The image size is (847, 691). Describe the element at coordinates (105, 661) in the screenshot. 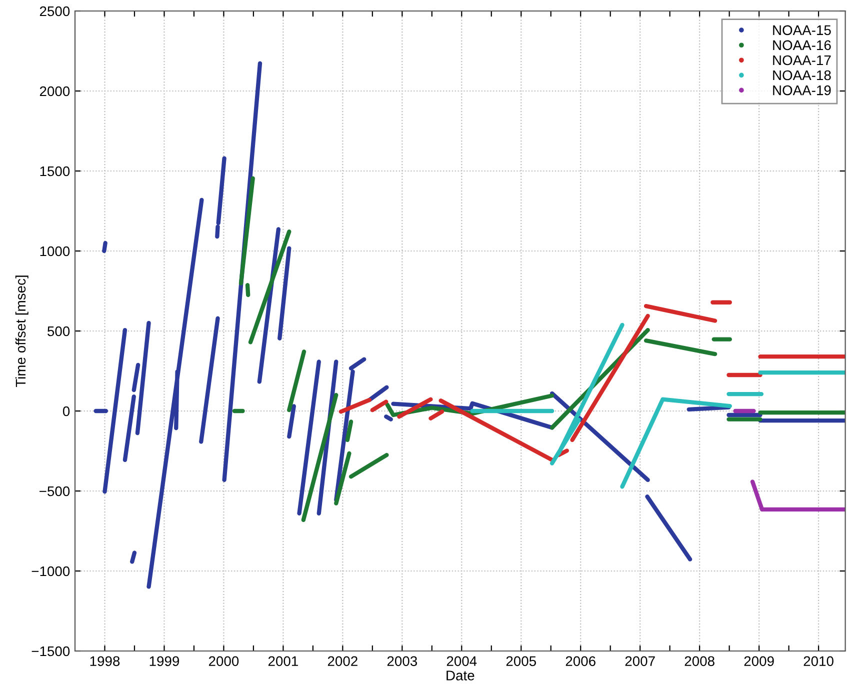

I see `x-tick-label: 1998` at that location.